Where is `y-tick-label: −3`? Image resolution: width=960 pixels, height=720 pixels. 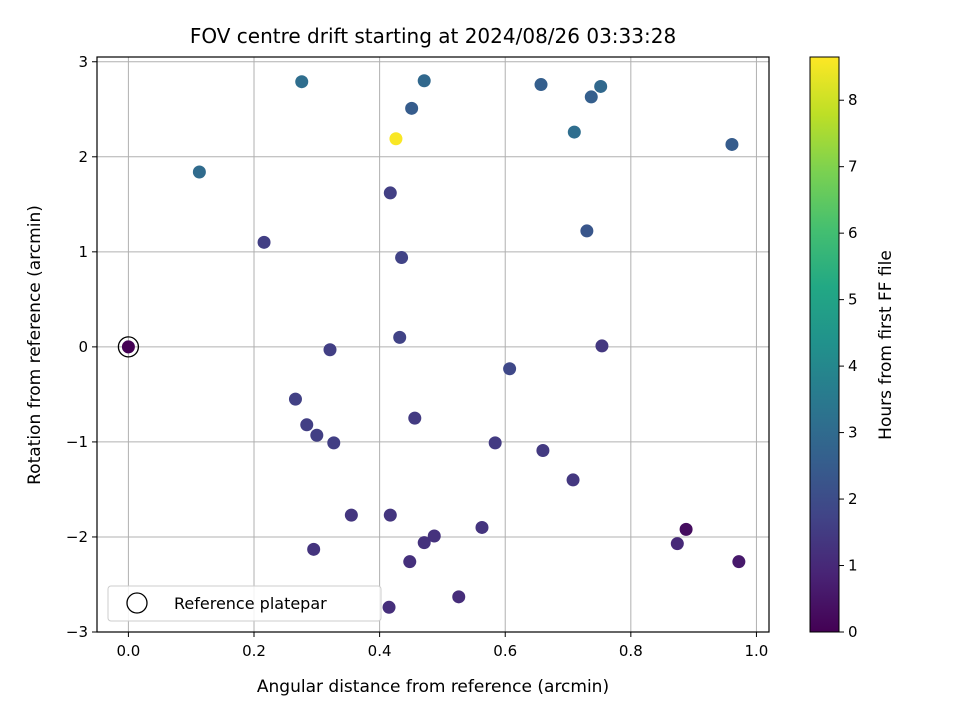
y-tick-label: −3 is located at coordinates (77, 632).